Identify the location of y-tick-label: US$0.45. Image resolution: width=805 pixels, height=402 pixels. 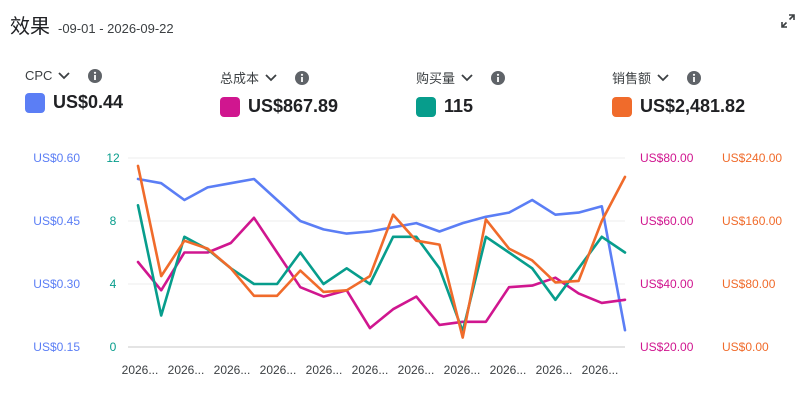
(56, 221).